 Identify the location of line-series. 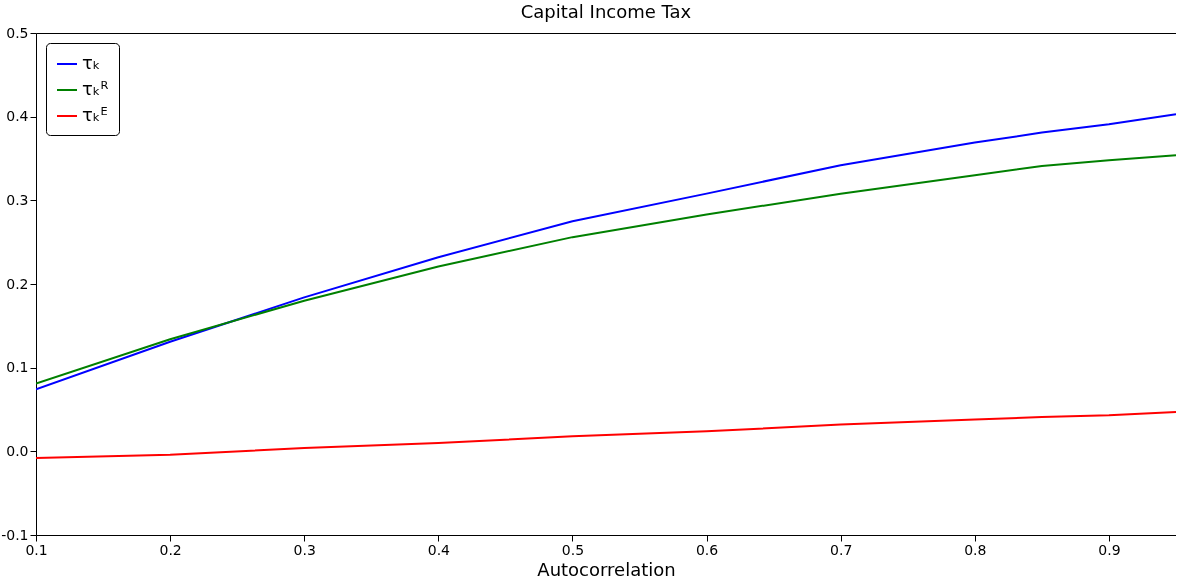
(606, 435).